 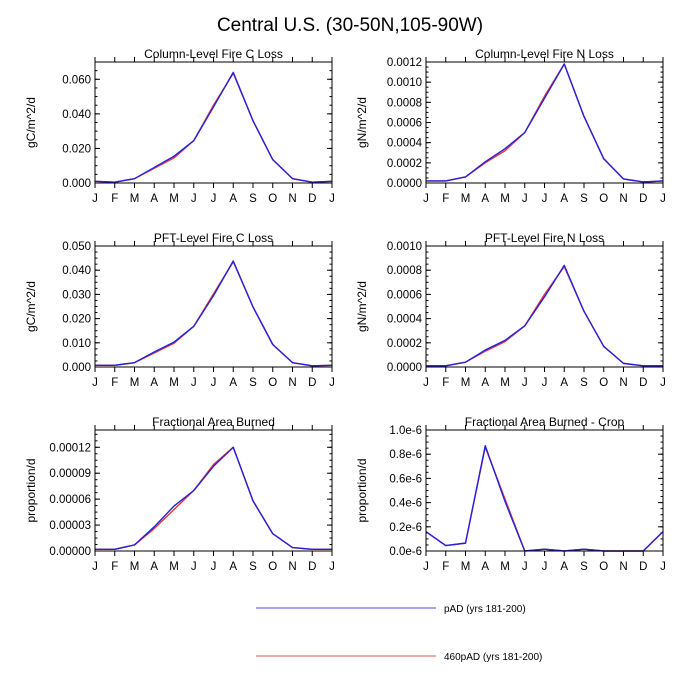 What do you see at coordinates (70, 526) in the screenshot?
I see `y-tick-label: 0.00003` at bounding box center [70, 526].